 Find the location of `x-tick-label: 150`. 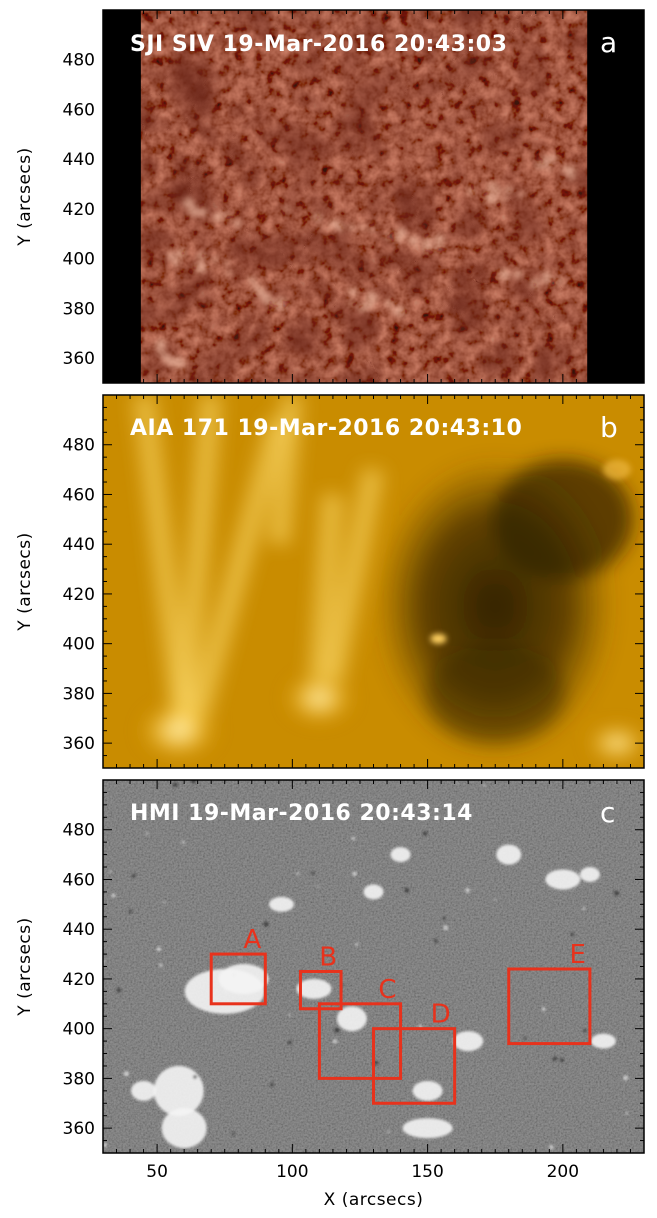

x-tick-label: 150 is located at coordinates (427, 1172).